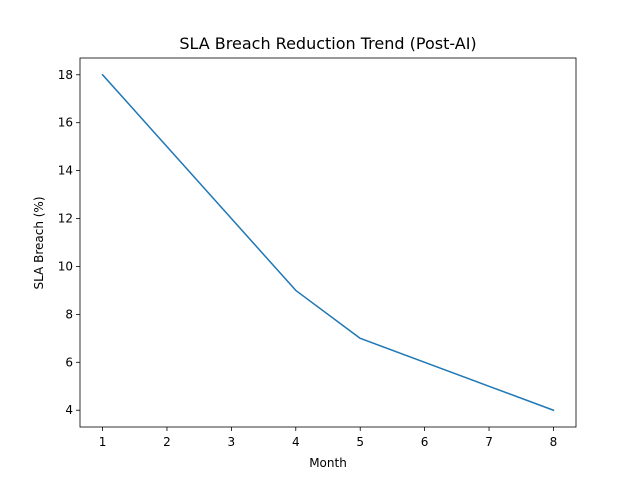 Image resolution: width=640 pixels, height=480 pixels. What do you see at coordinates (232, 442) in the screenshot?
I see `x-tick-label: 3` at bounding box center [232, 442].